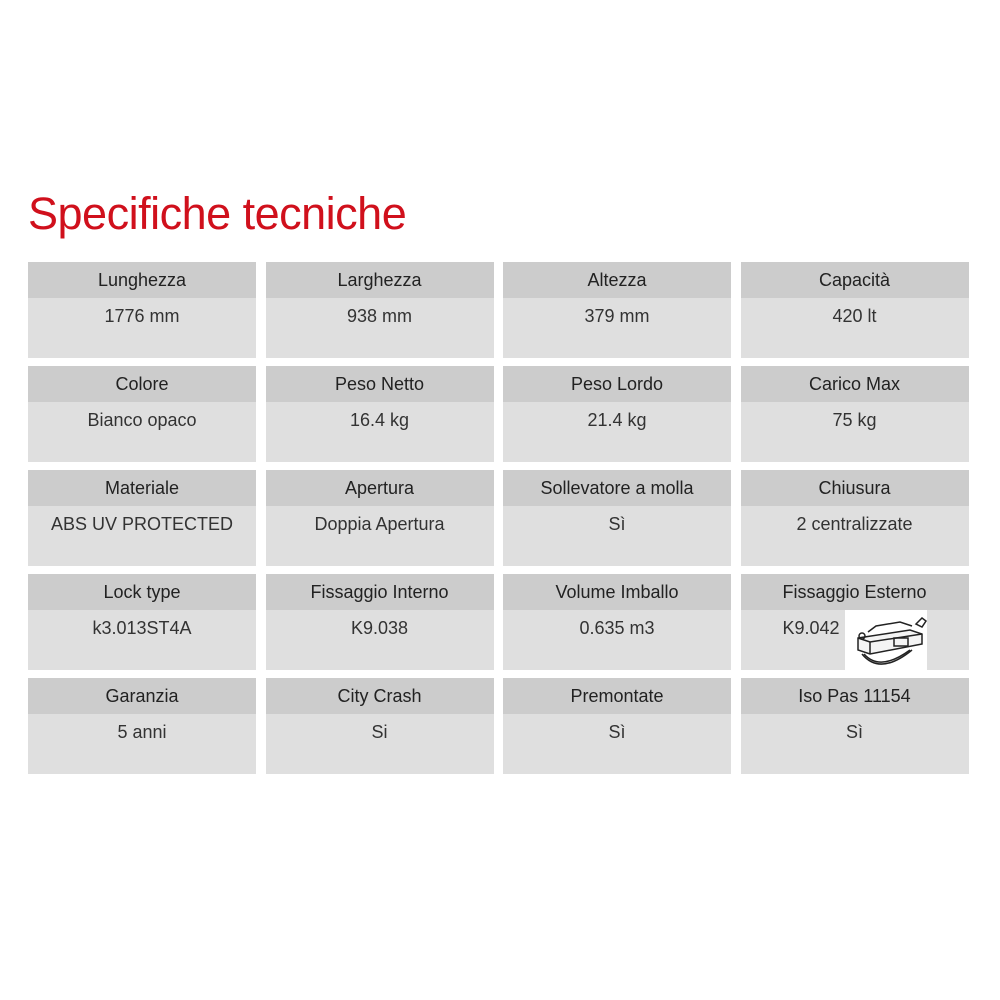 The image size is (1000, 1000). I want to click on mounting-clamp-image, so click(885, 640).